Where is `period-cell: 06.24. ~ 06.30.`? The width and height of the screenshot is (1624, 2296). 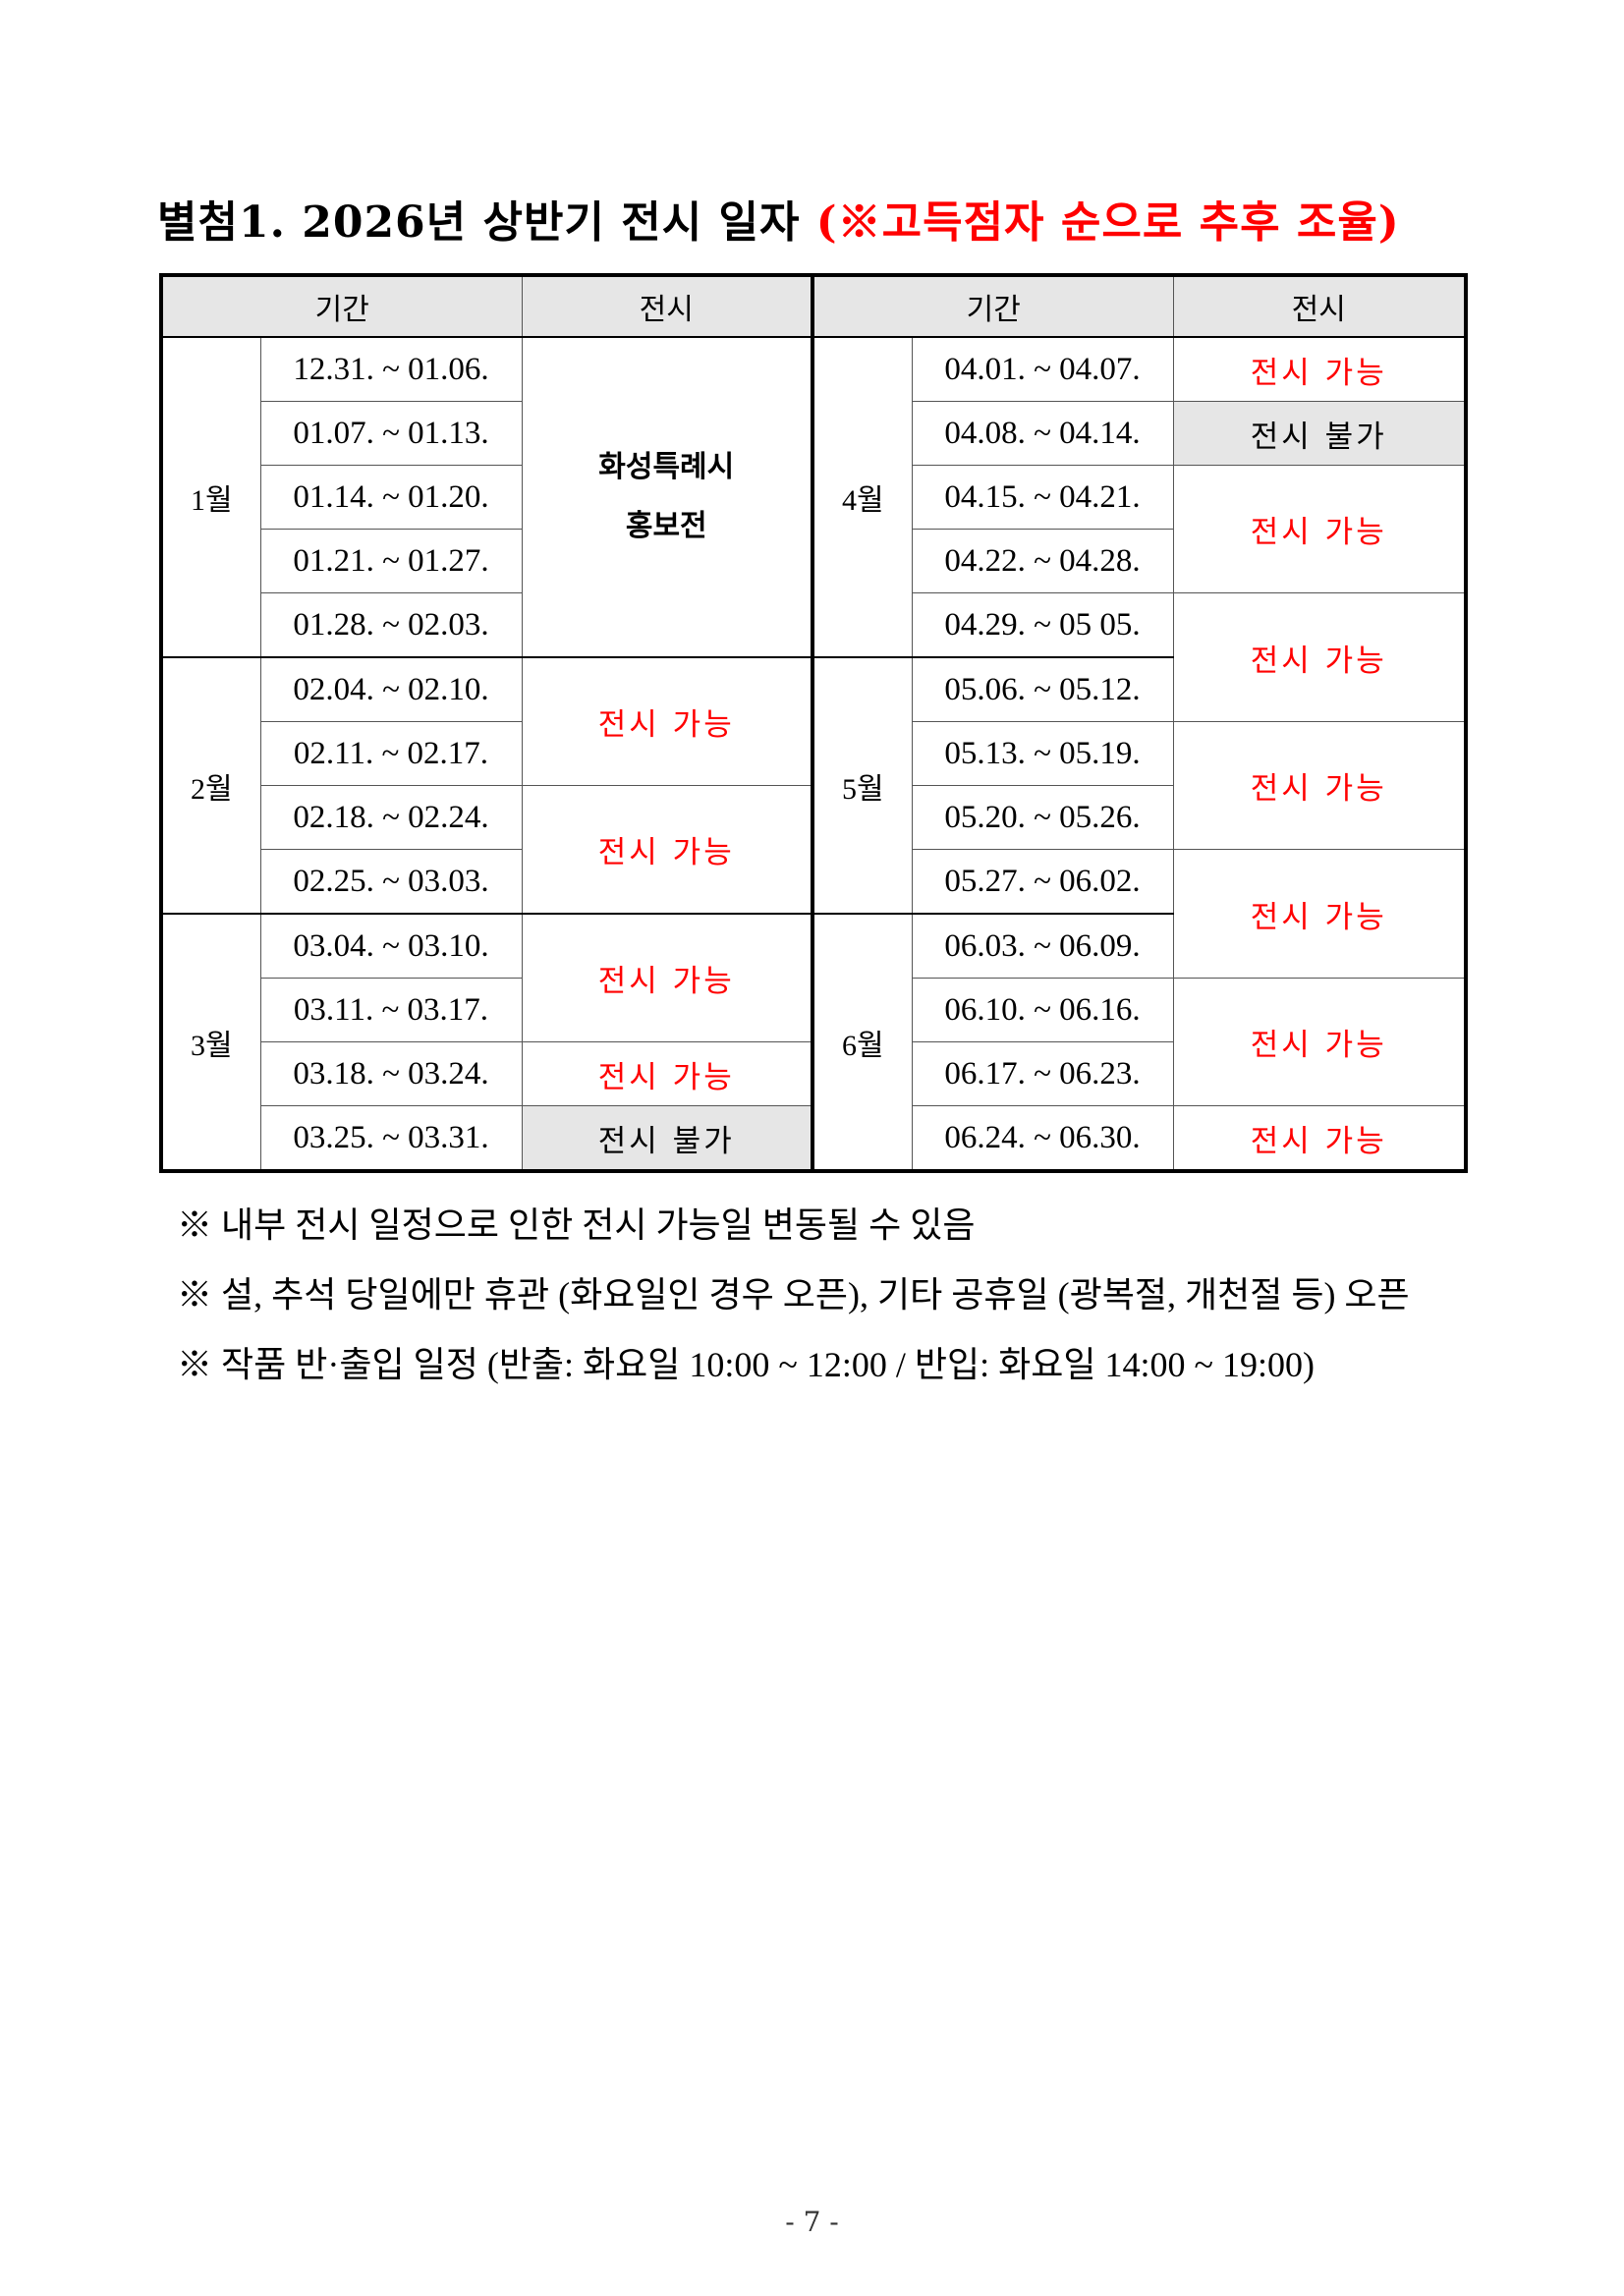 period-cell: 06.24. ~ 06.30. is located at coordinates (1042, 1138).